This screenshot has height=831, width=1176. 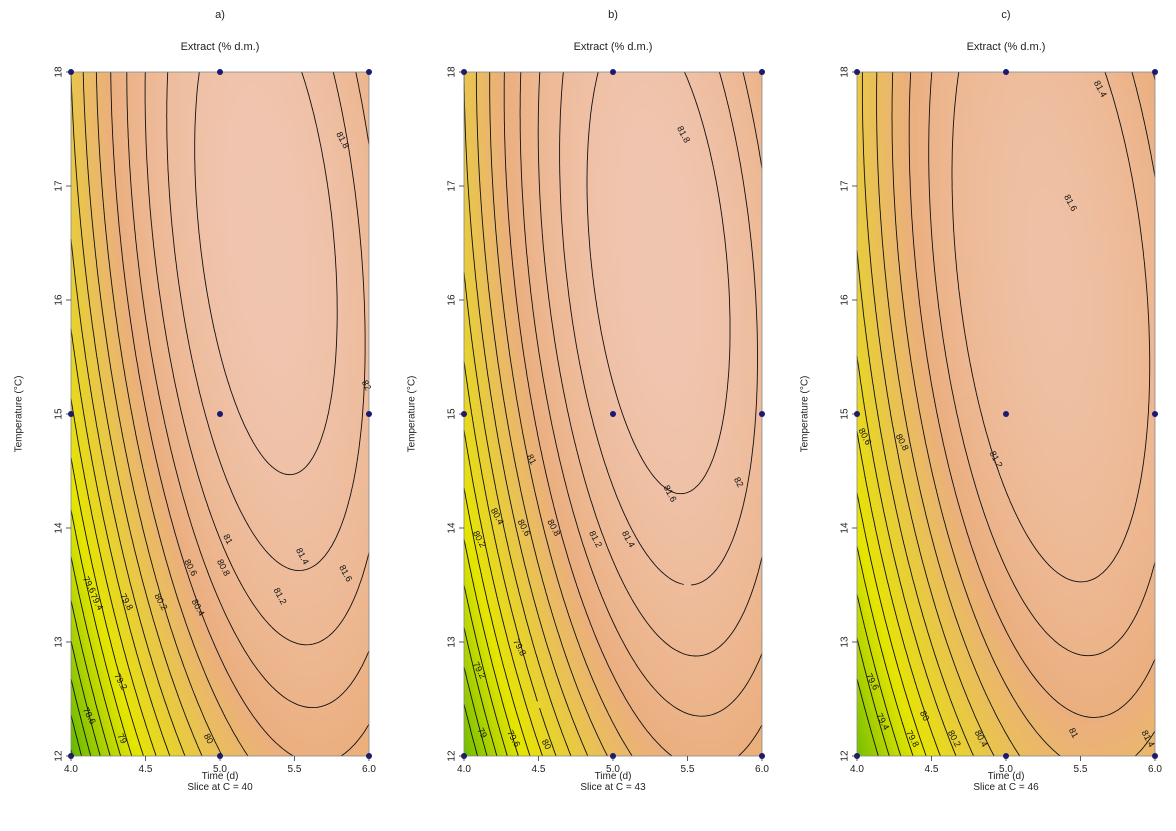 I want to click on slice-label: Slice at C = 43, so click(x=613, y=787).